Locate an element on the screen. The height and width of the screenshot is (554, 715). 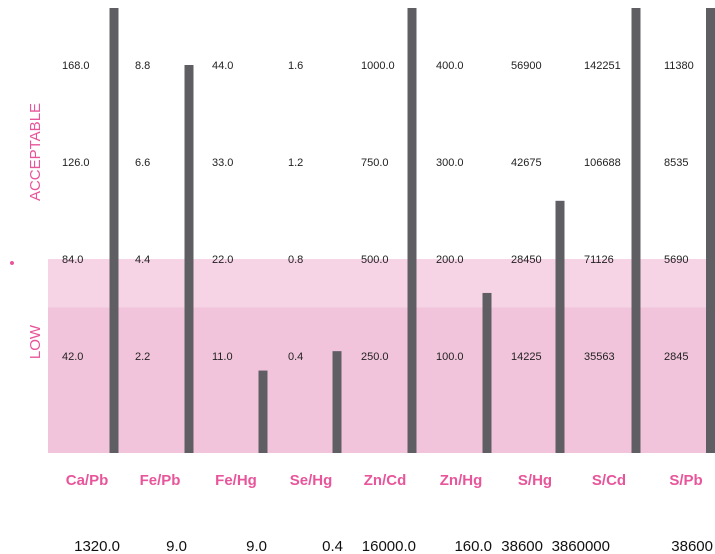
tick-label: 11380 is located at coordinates (679, 66).